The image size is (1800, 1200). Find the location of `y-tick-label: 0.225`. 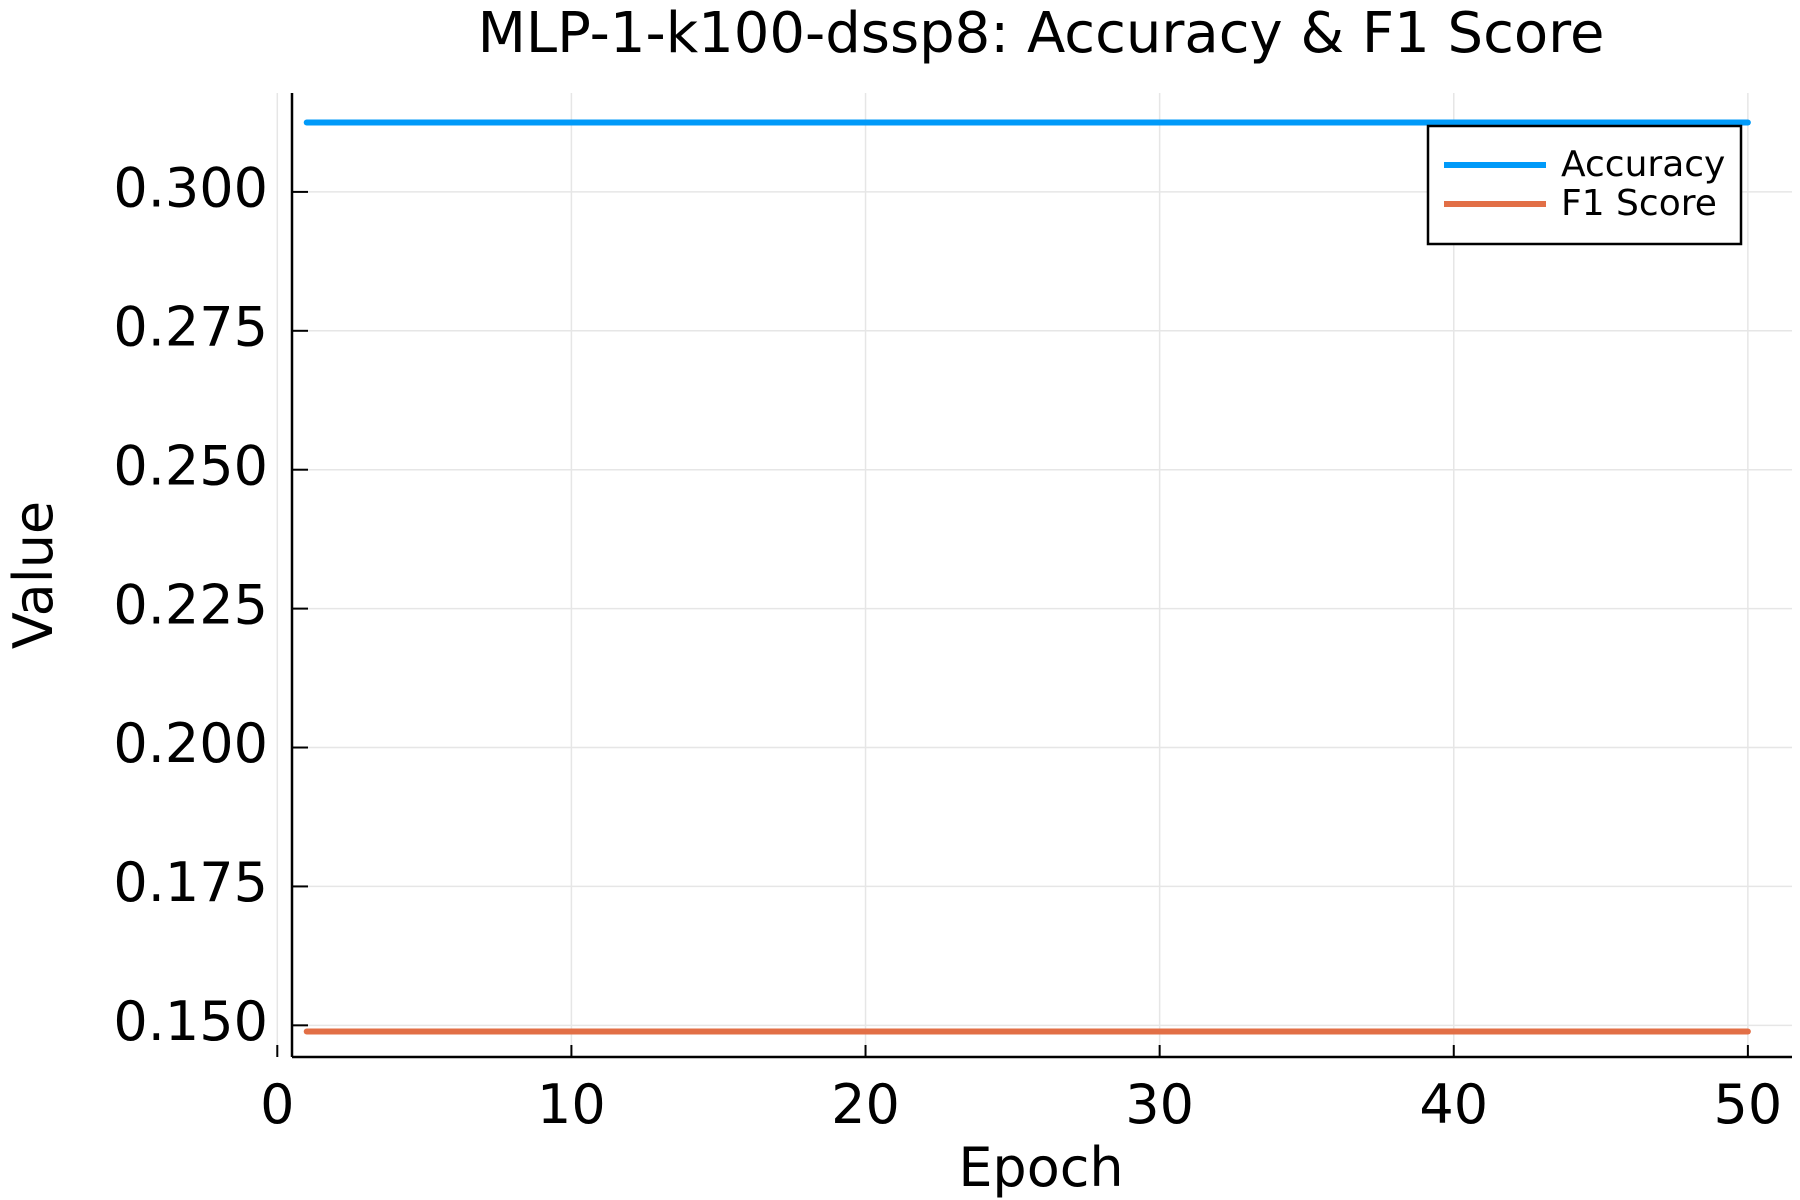

y-tick-label: 0.225 is located at coordinates (190, 604).